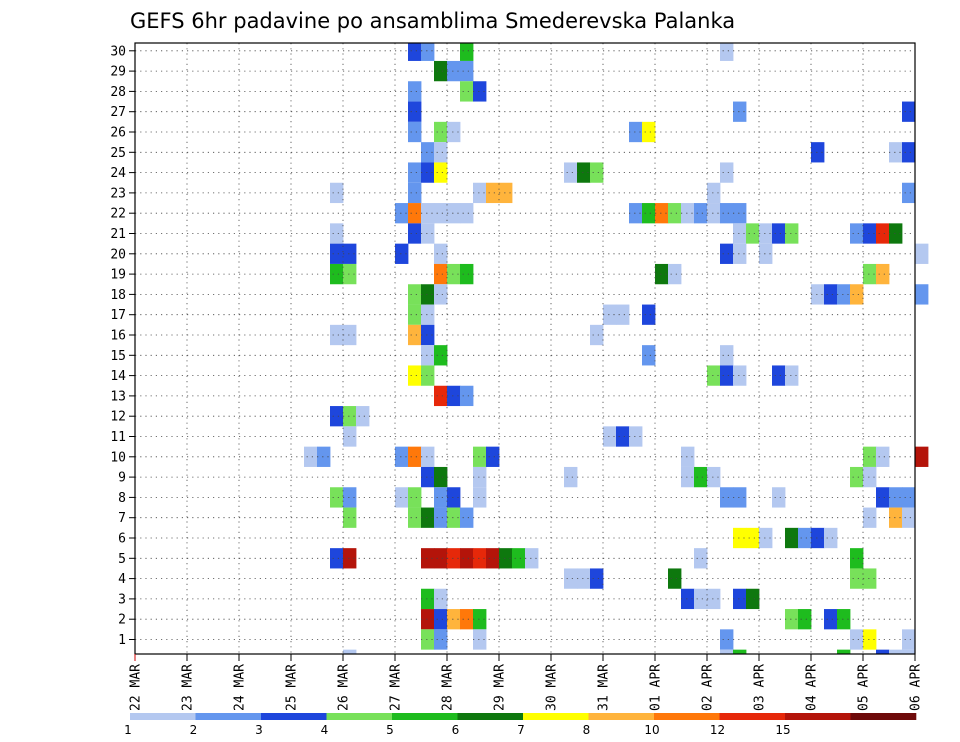  I want to click on y-tick-label: 16, so click(118, 336).